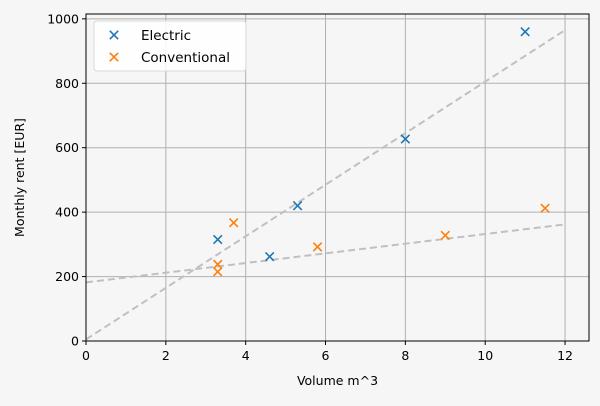  Describe the element at coordinates (166, 36) in the screenshot. I see `legend-label-0: Electric` at that location.